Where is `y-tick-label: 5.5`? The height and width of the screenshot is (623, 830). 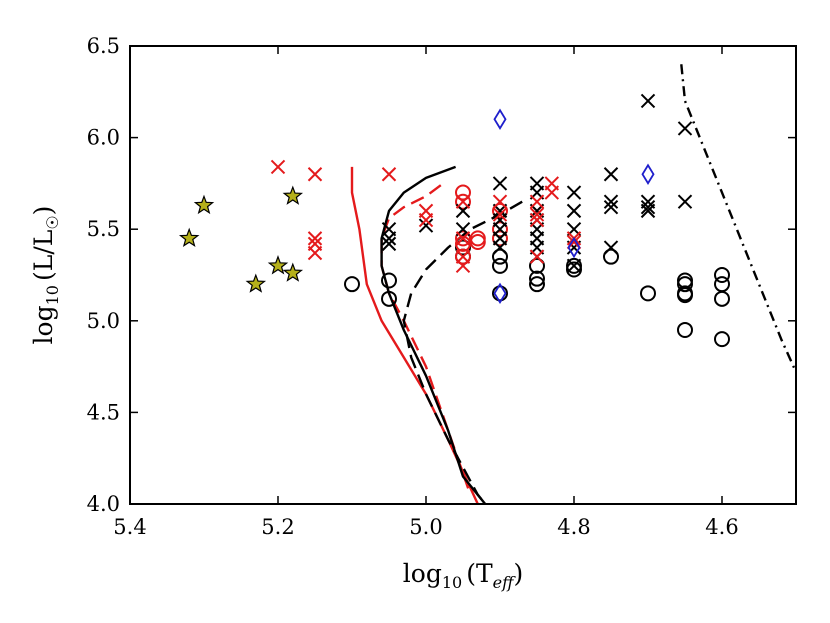
y-tick-label: 5.5 is located at coordinates (103, 229).